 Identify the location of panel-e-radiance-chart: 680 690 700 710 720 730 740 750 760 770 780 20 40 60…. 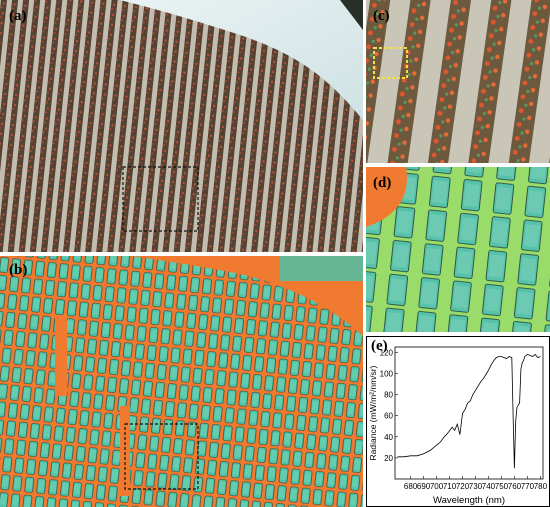
(458, 421).